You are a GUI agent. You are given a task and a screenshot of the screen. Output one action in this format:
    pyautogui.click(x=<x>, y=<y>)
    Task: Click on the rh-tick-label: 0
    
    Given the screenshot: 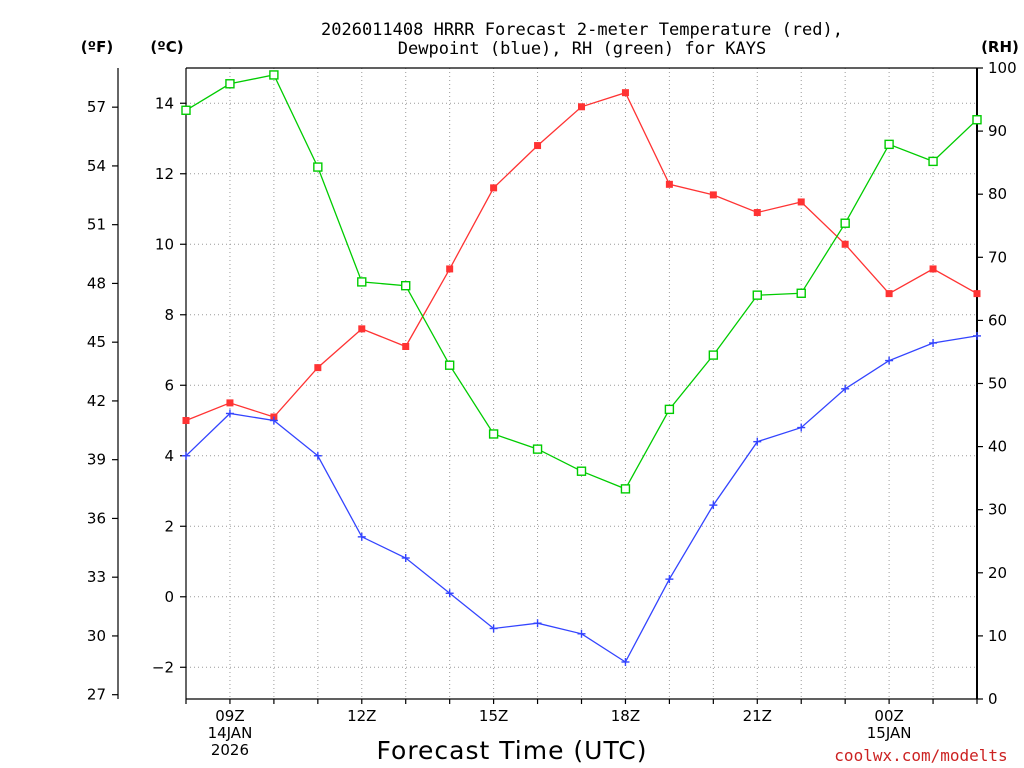 What is the action you would take?
    pyautogui.click(x=993, y=699)
    